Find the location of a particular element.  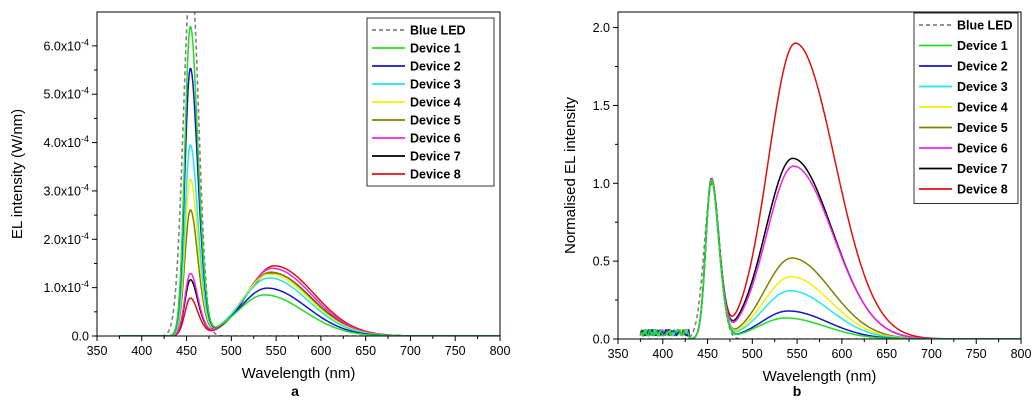

y-tick-mantissa: 0.5 is located at coordinates (601, 262).